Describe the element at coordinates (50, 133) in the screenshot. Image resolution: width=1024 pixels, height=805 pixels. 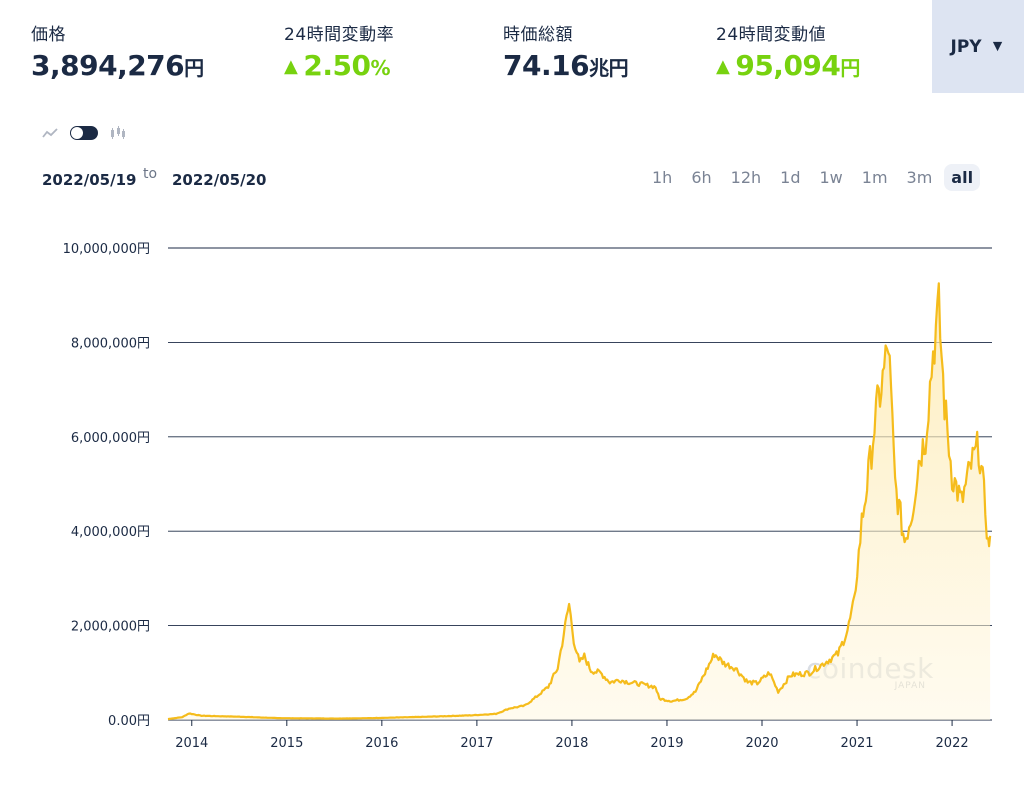
I see `line-chart-icon` at that location.